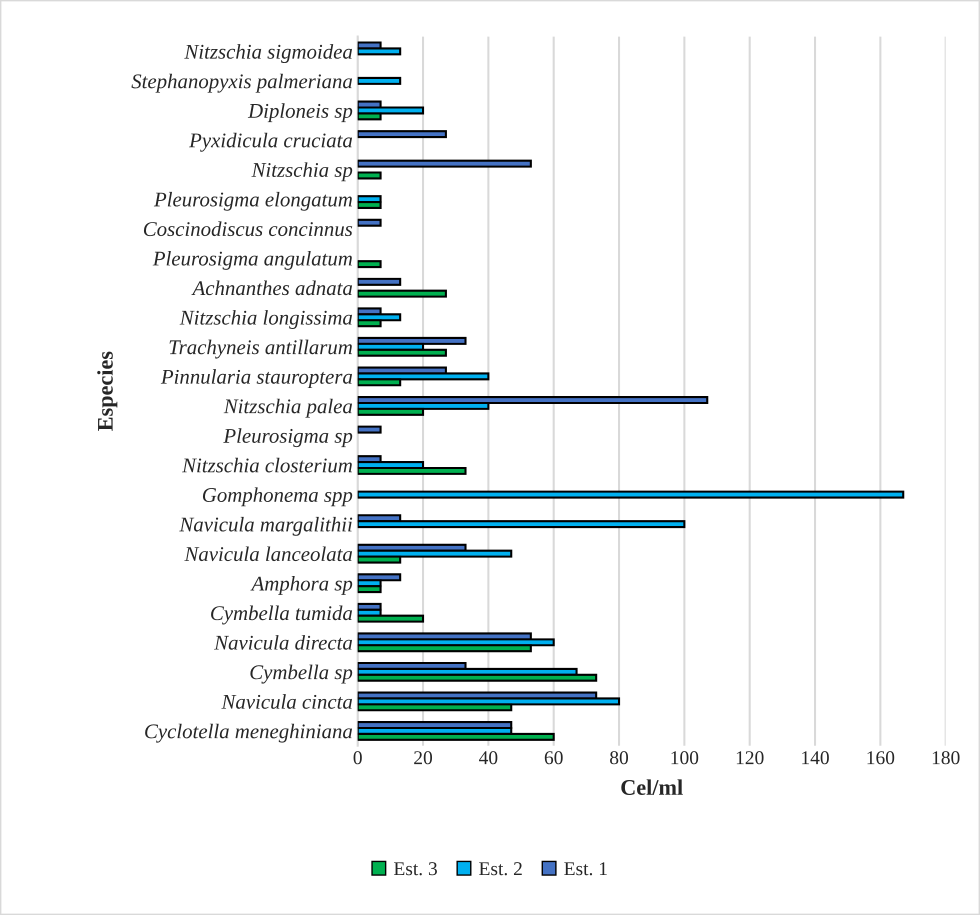  What do you see at coordinates (684, 757) in the screenshot?
I see `x-tick-label: 100` at bounding box center [684, 757].